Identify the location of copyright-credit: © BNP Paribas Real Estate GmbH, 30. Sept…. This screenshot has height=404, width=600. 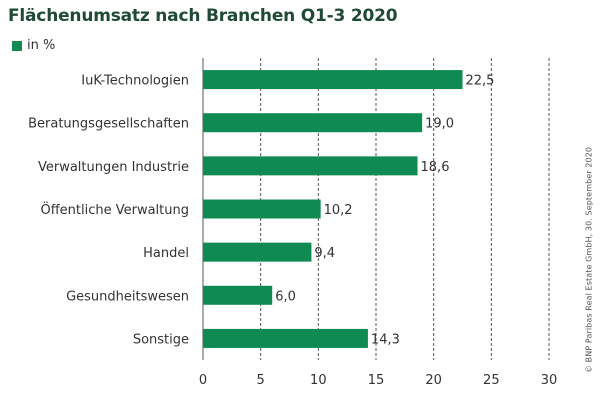
(589, 260).